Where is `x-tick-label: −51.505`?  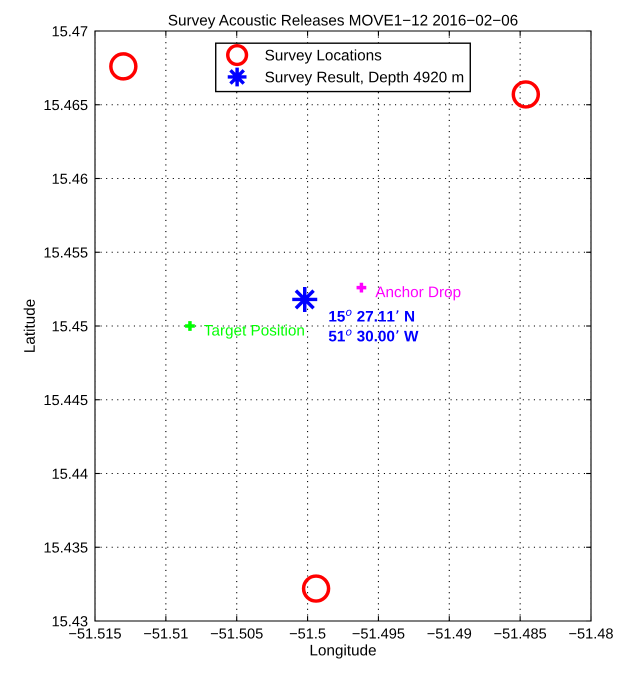
x-tick-label: −51.505 is located at coordinates (236, 633).